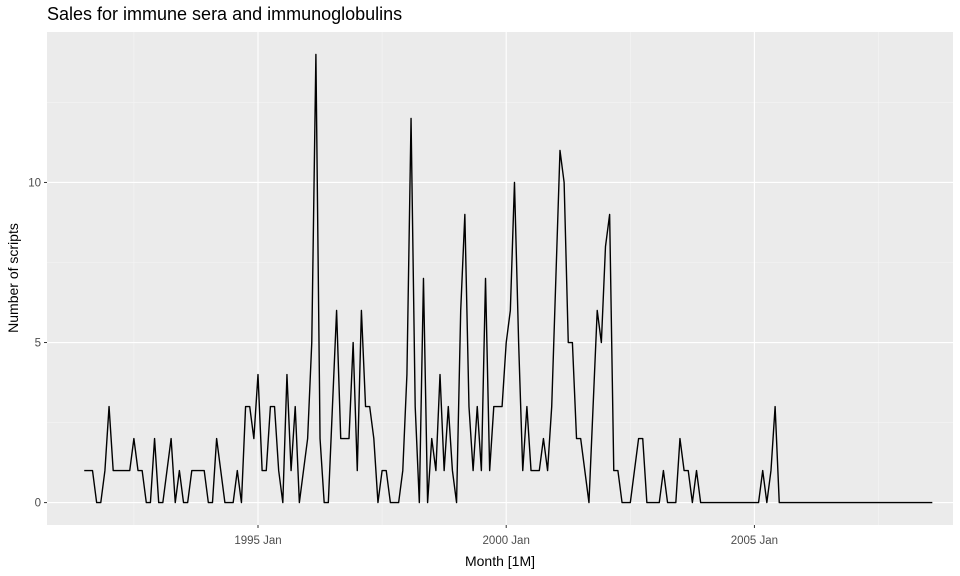  Describe the element at coordinates (38, 504) in the screenshot. I see `y-tick-label: 0` at that location.